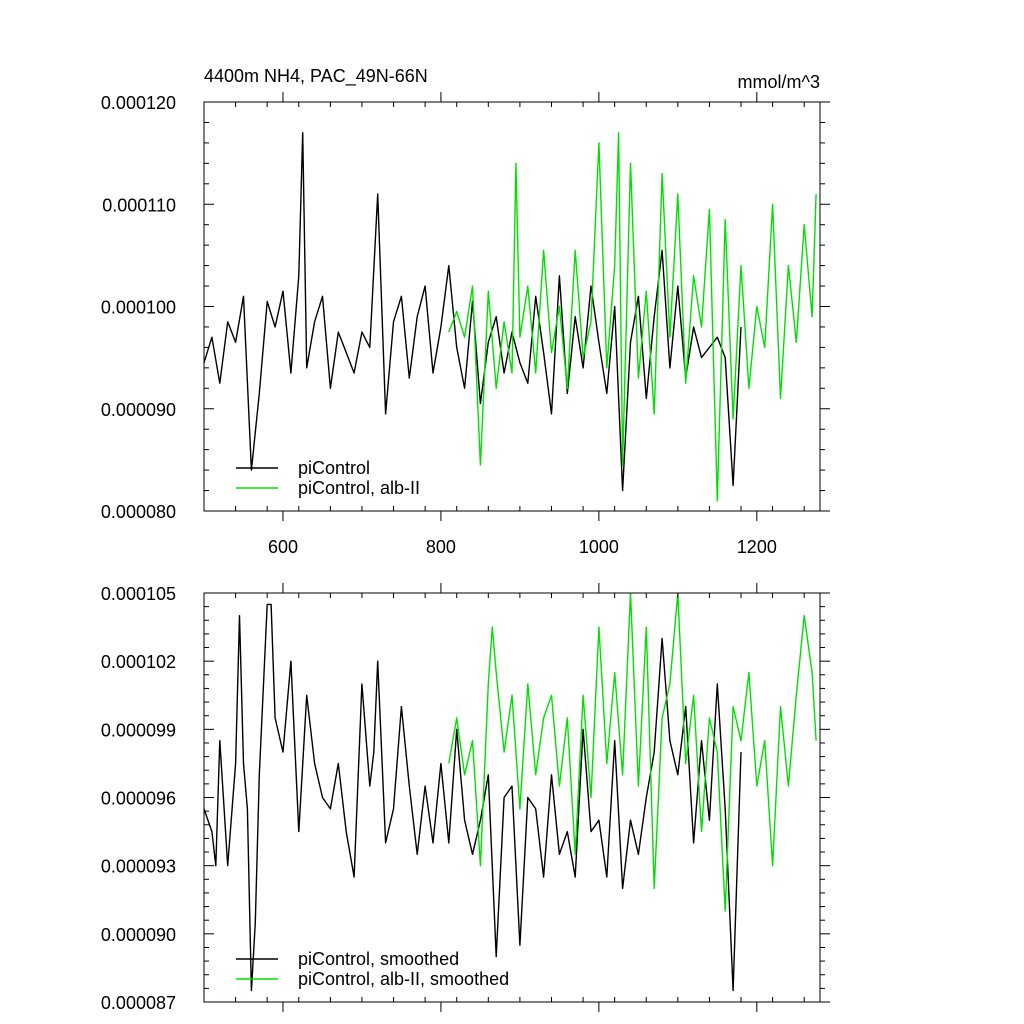 The image size is (1024, 1024). What do you see at coordinates (138, 308) in the screenshot?
I see `y-tick-label: 0.000100` at bounding box center [138, 308].